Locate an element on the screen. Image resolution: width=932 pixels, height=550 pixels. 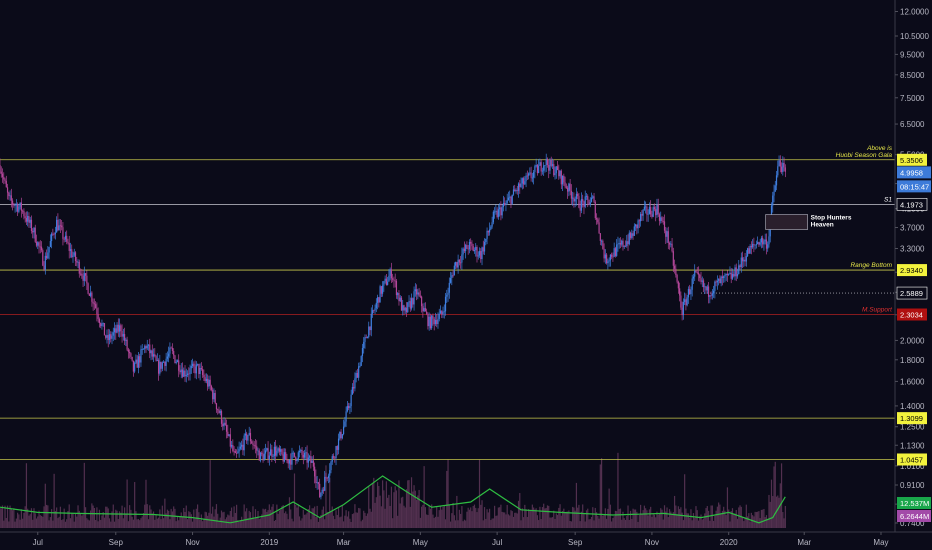
x-tick-label: 2019 is located at coordinates (269, 542).